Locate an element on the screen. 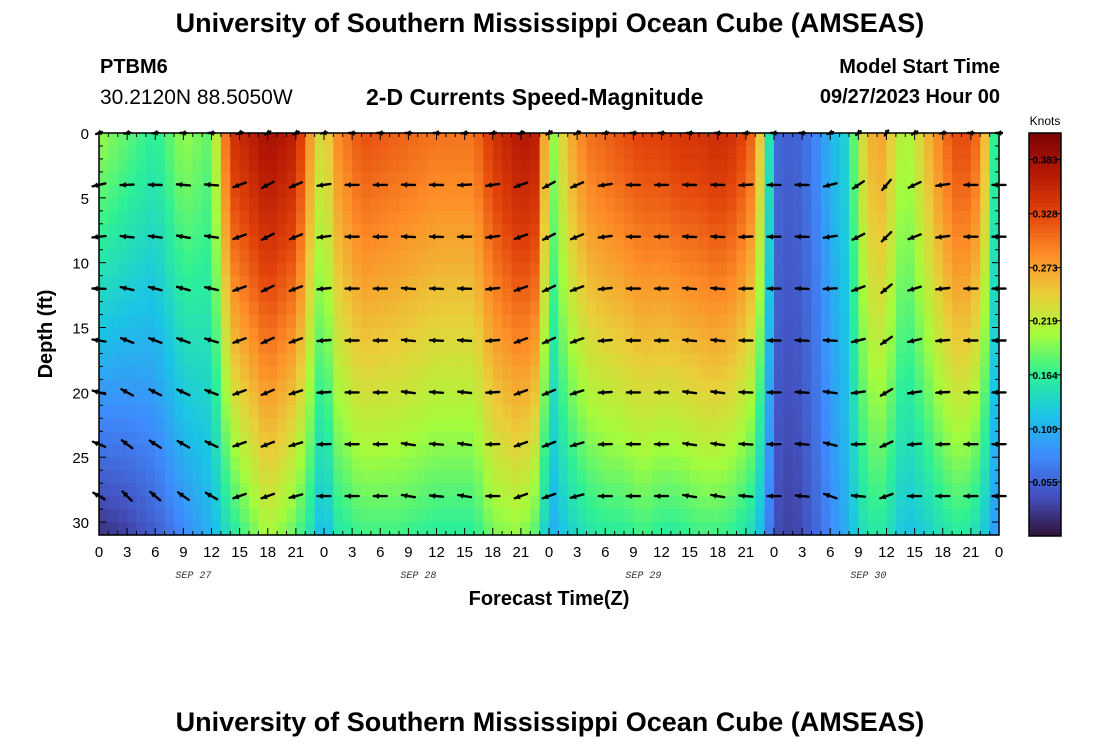 The height and width of the screenshot is (750, 1100). date-label: SEP 27 is located at coordinates (193, 576).